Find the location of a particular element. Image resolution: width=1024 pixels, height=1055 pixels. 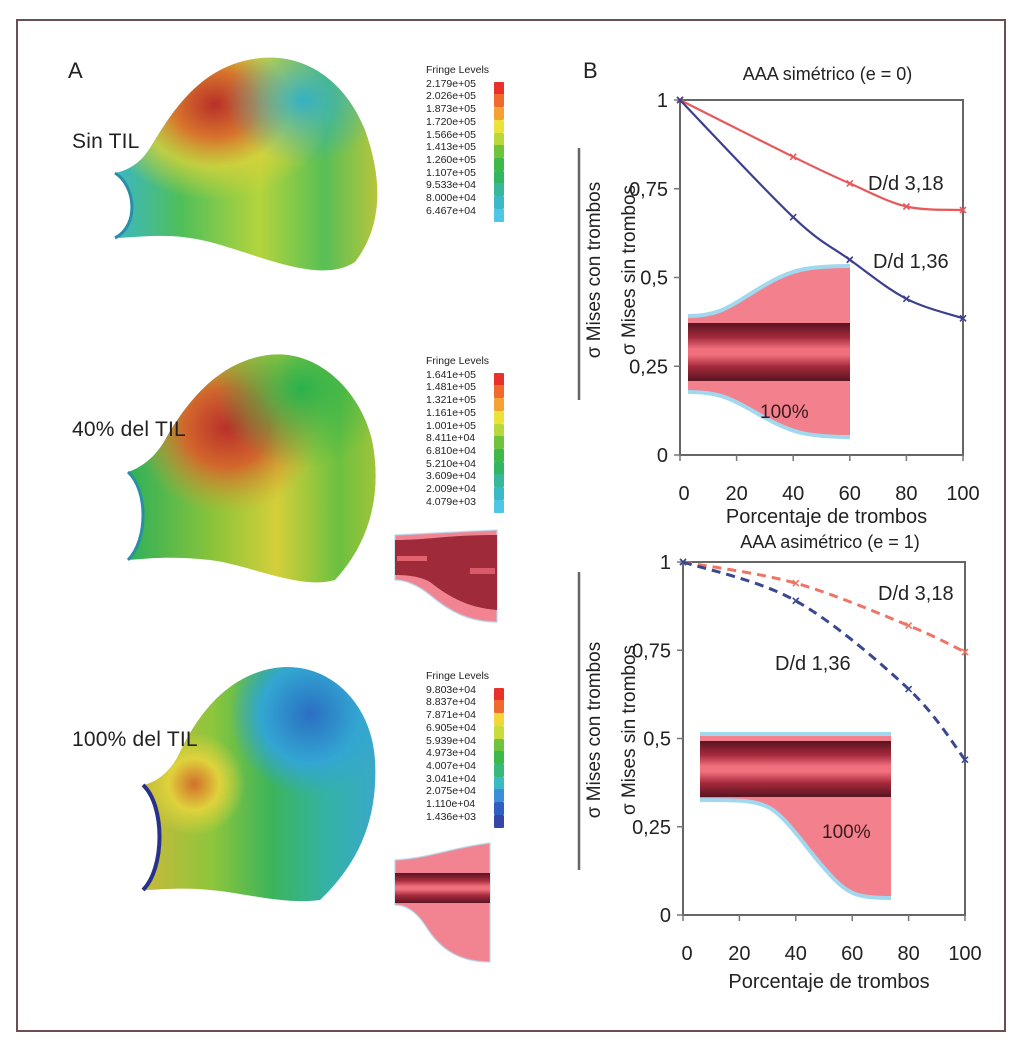

vessel-lumen is located at coordinates (795, 769).